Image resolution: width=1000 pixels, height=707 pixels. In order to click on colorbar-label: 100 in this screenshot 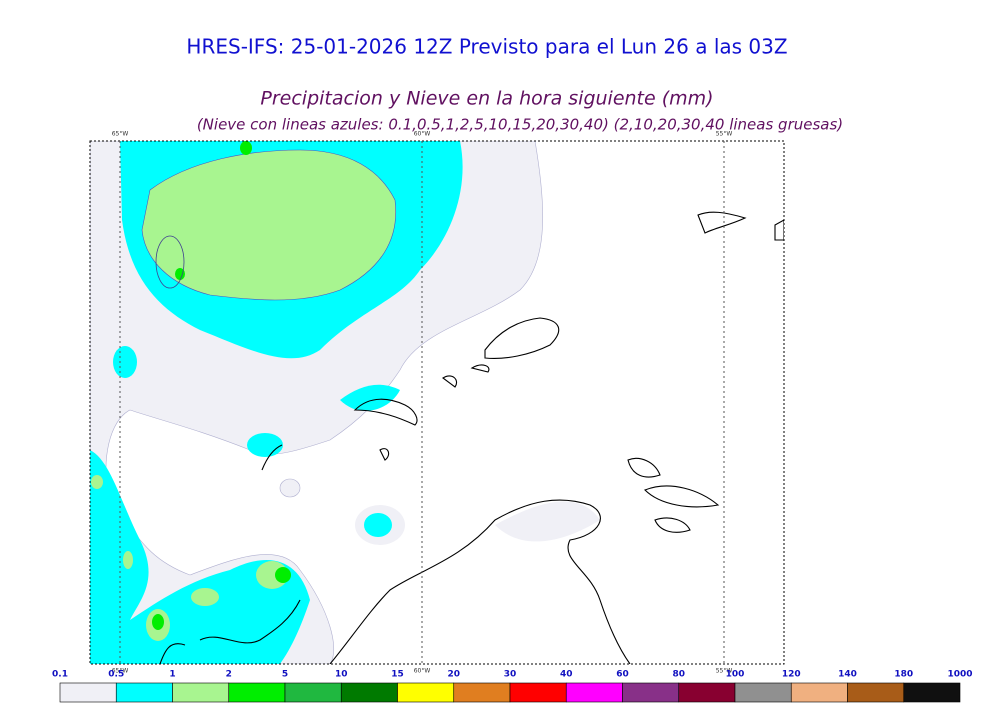, I will do `click(735, 675)`.